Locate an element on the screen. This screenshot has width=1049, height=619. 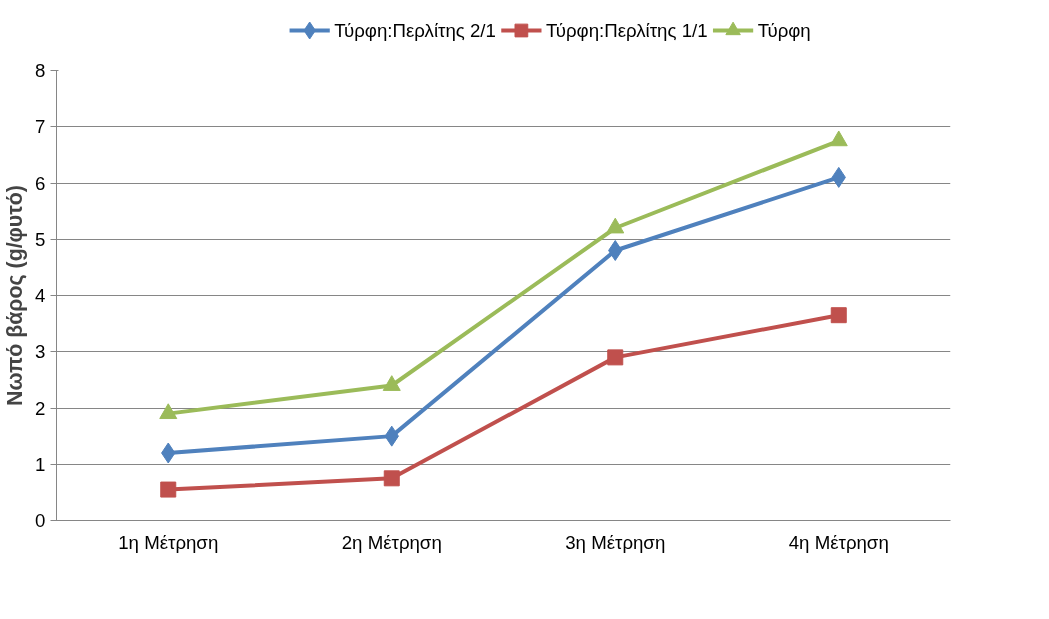
y-tick-label: 8 is located at coordinates (40, 70).